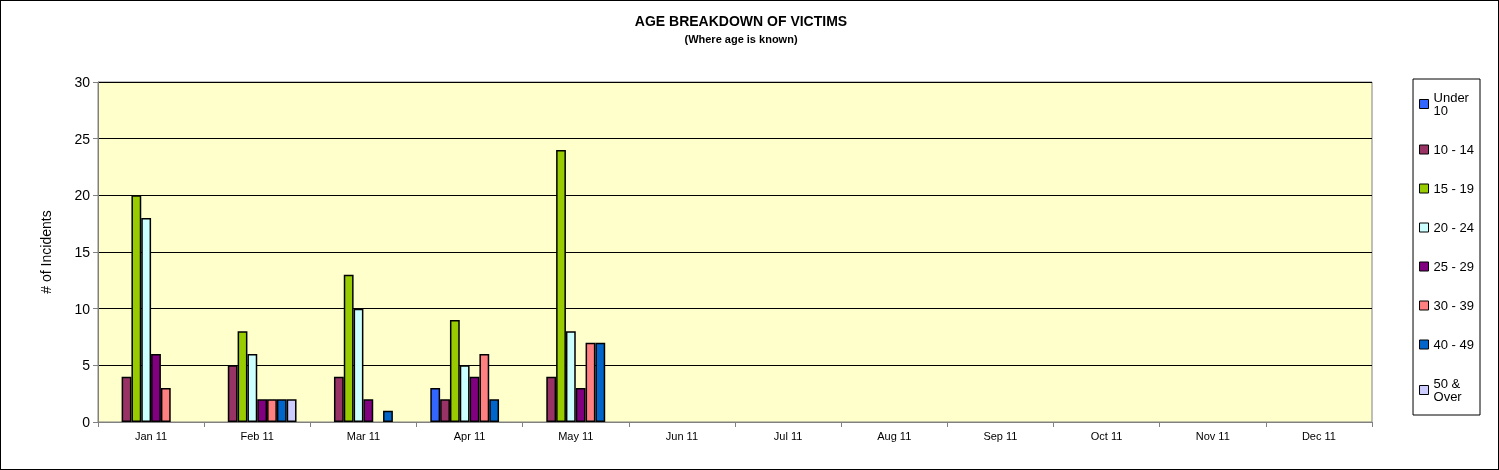 This screenshot has height=470, width=1499. I want to click on y-tick-label: 10, so click(82, 308).